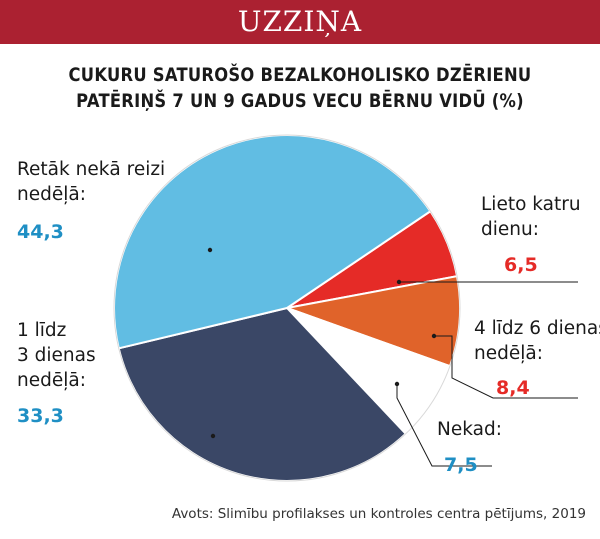 The height and width of the screenshot is (539, 600). What do you see at coordinates (40, 416) in the screenshot?
I see `slice-value-3: 33,3` at bounding box center [40, 416].